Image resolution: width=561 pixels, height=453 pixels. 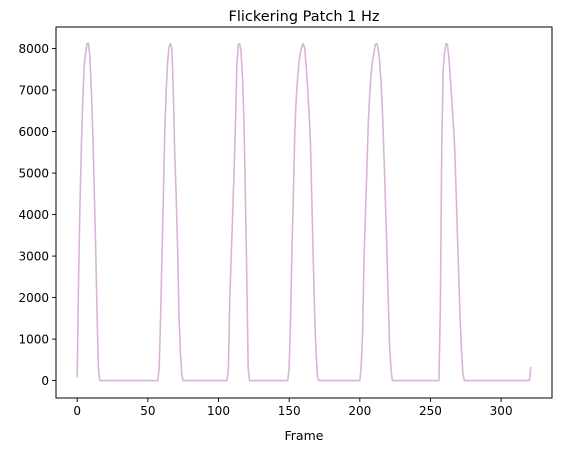 I want to click on y-tick-label: 1000, so click(x=33, y=339).